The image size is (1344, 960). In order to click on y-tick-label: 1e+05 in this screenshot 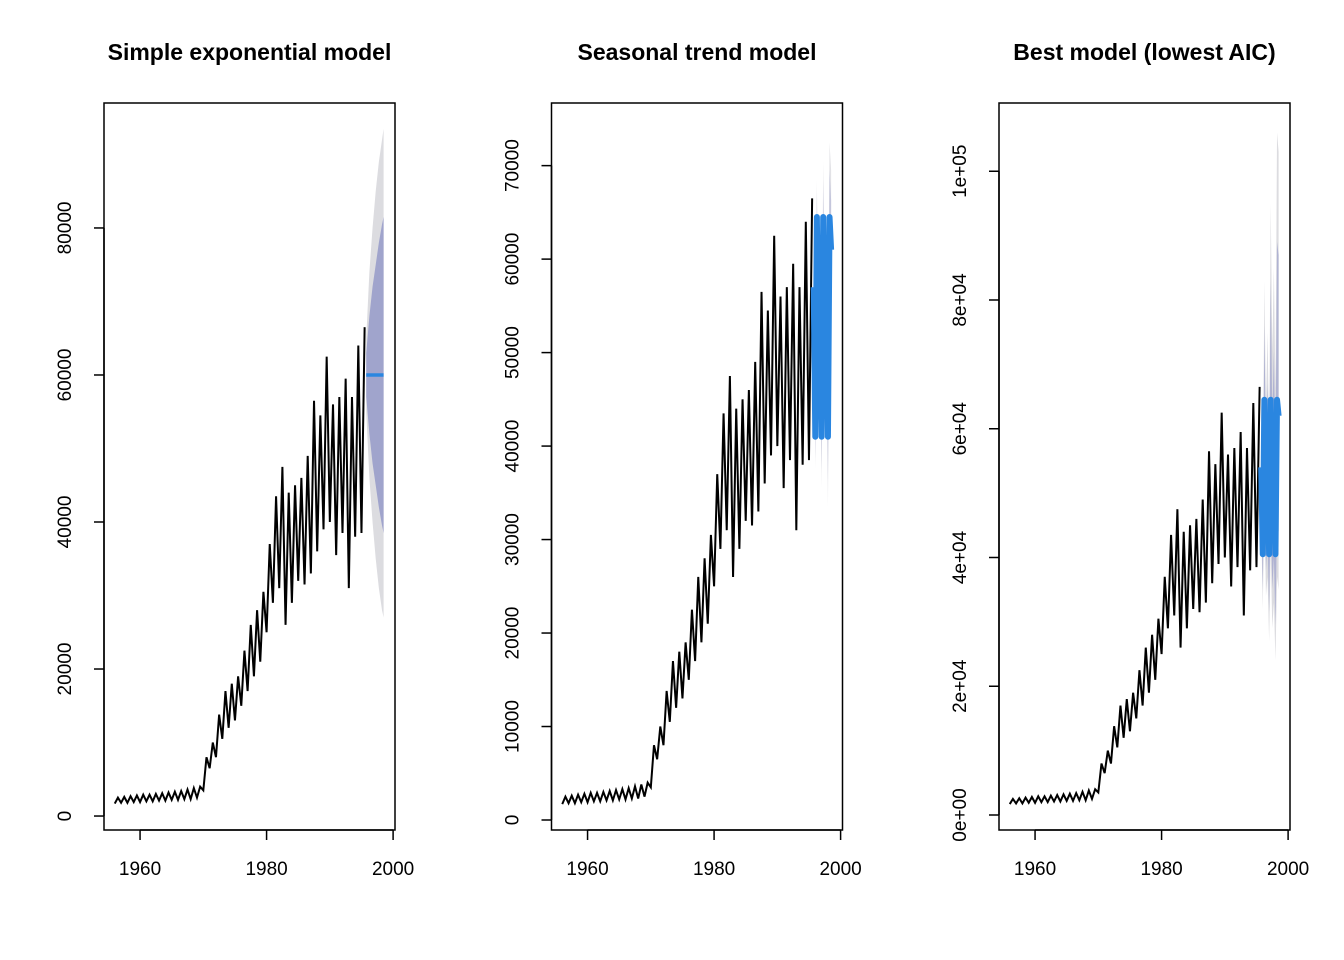, I will do `click(960, 171)`.